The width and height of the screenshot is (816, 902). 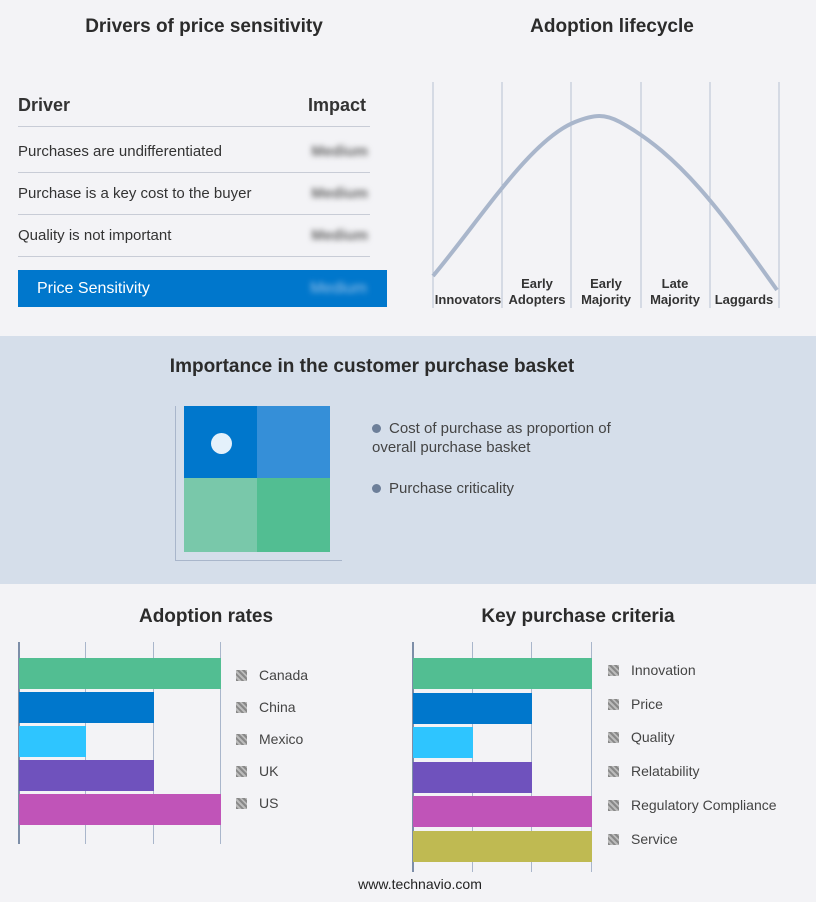 What do you see at coordinates (44, 105) in the screenshot?
I see `driver-column-header: Driver` at bounding box center [44, 105].